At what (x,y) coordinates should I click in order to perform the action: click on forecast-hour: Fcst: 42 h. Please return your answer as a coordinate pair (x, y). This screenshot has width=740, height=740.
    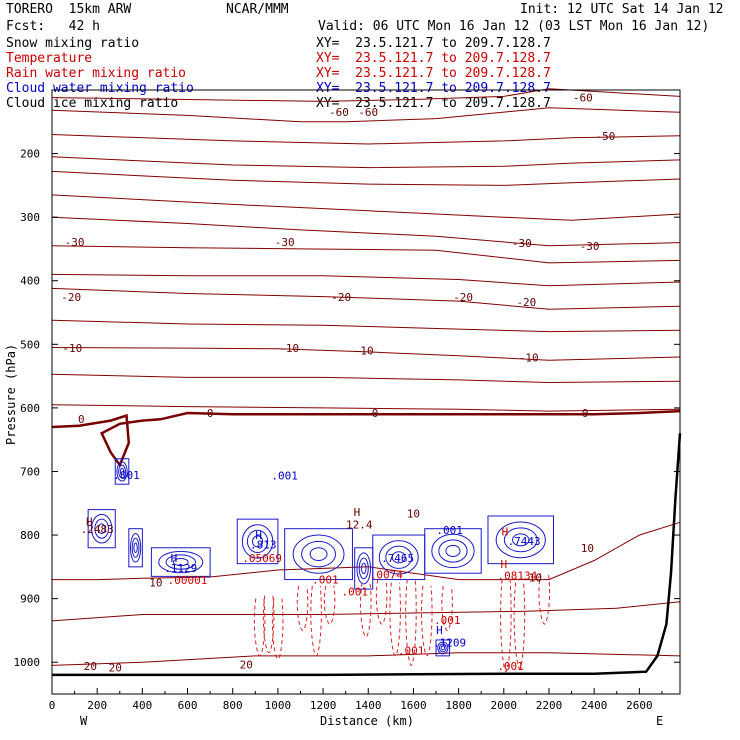
    Looking at the image, I should click on (53, 26).